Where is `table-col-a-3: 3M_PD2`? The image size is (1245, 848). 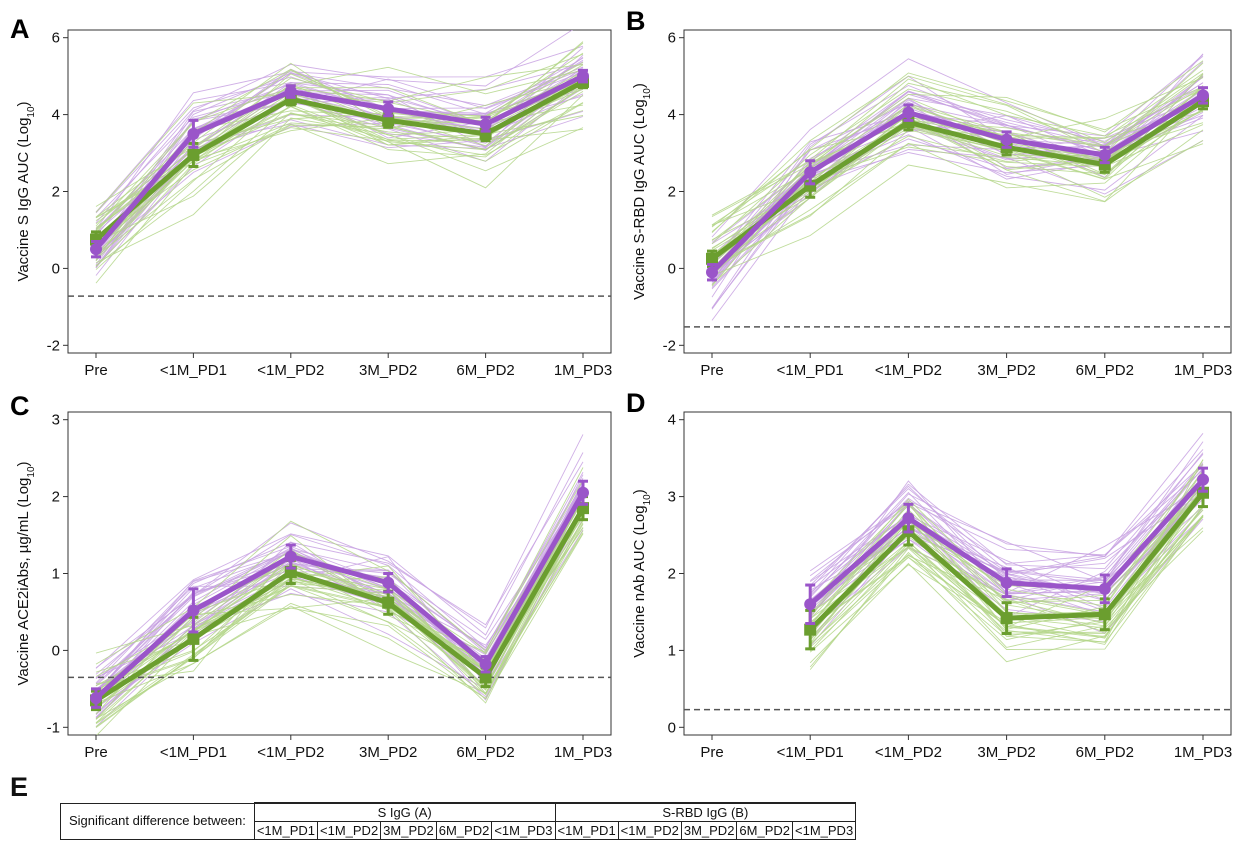 table-col-a-3: 3M_PD2 is located at coordinates (408, 830).